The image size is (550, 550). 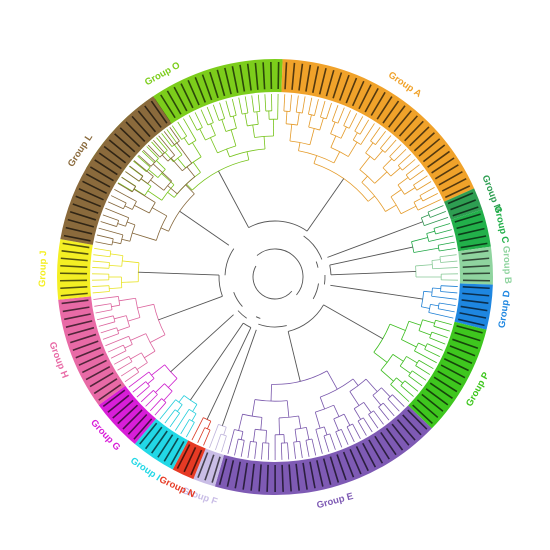 I want to click on group-label-n: Group N, so click(x=176, y=487).